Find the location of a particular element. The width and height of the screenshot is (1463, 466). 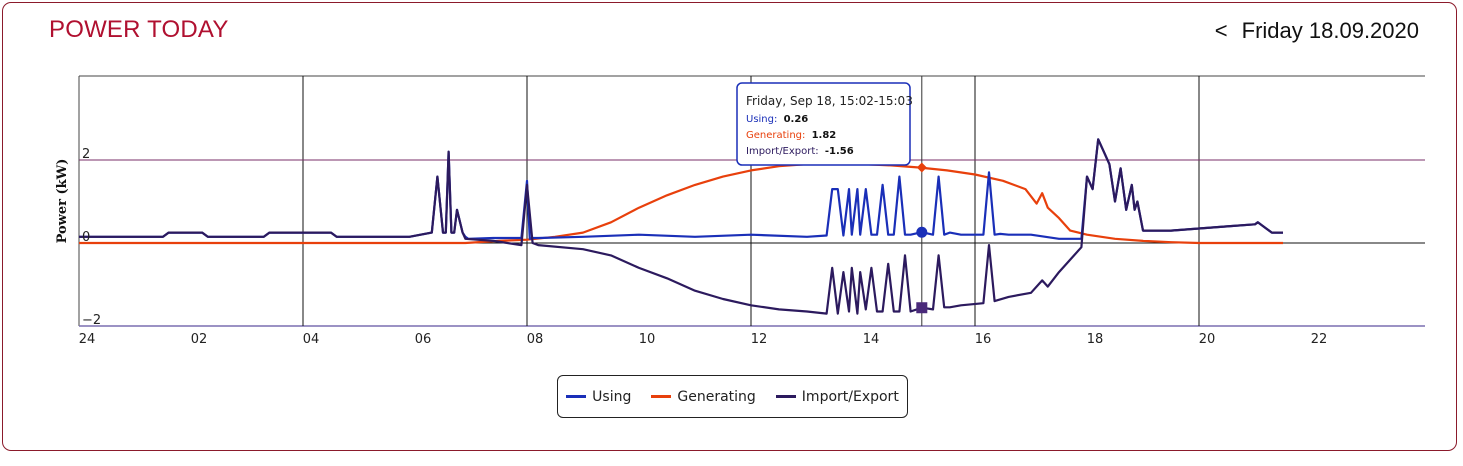

using-hover-marker is located at coordinates (922, 232).